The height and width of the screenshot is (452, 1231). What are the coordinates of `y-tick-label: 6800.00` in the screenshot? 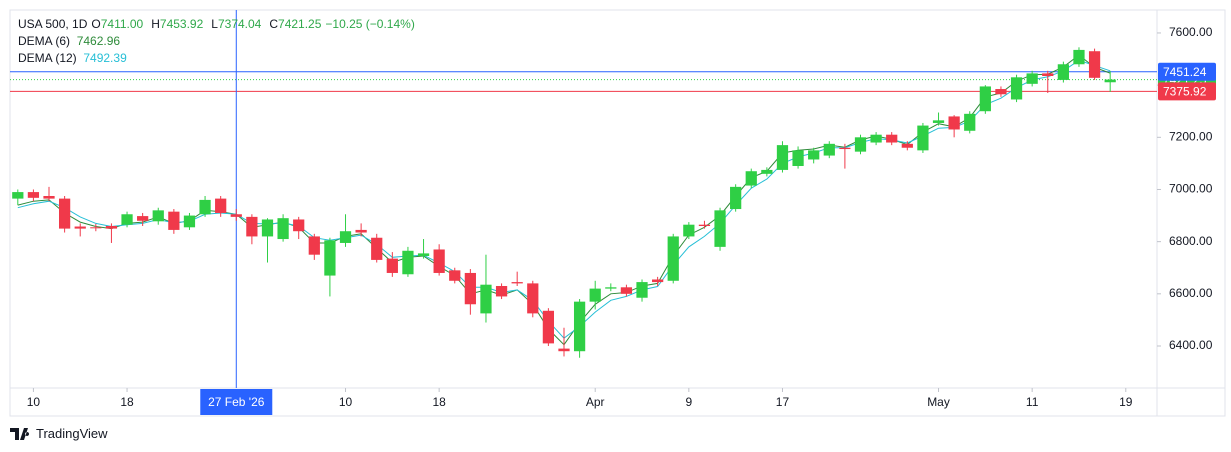 It's located at (1191, 241).